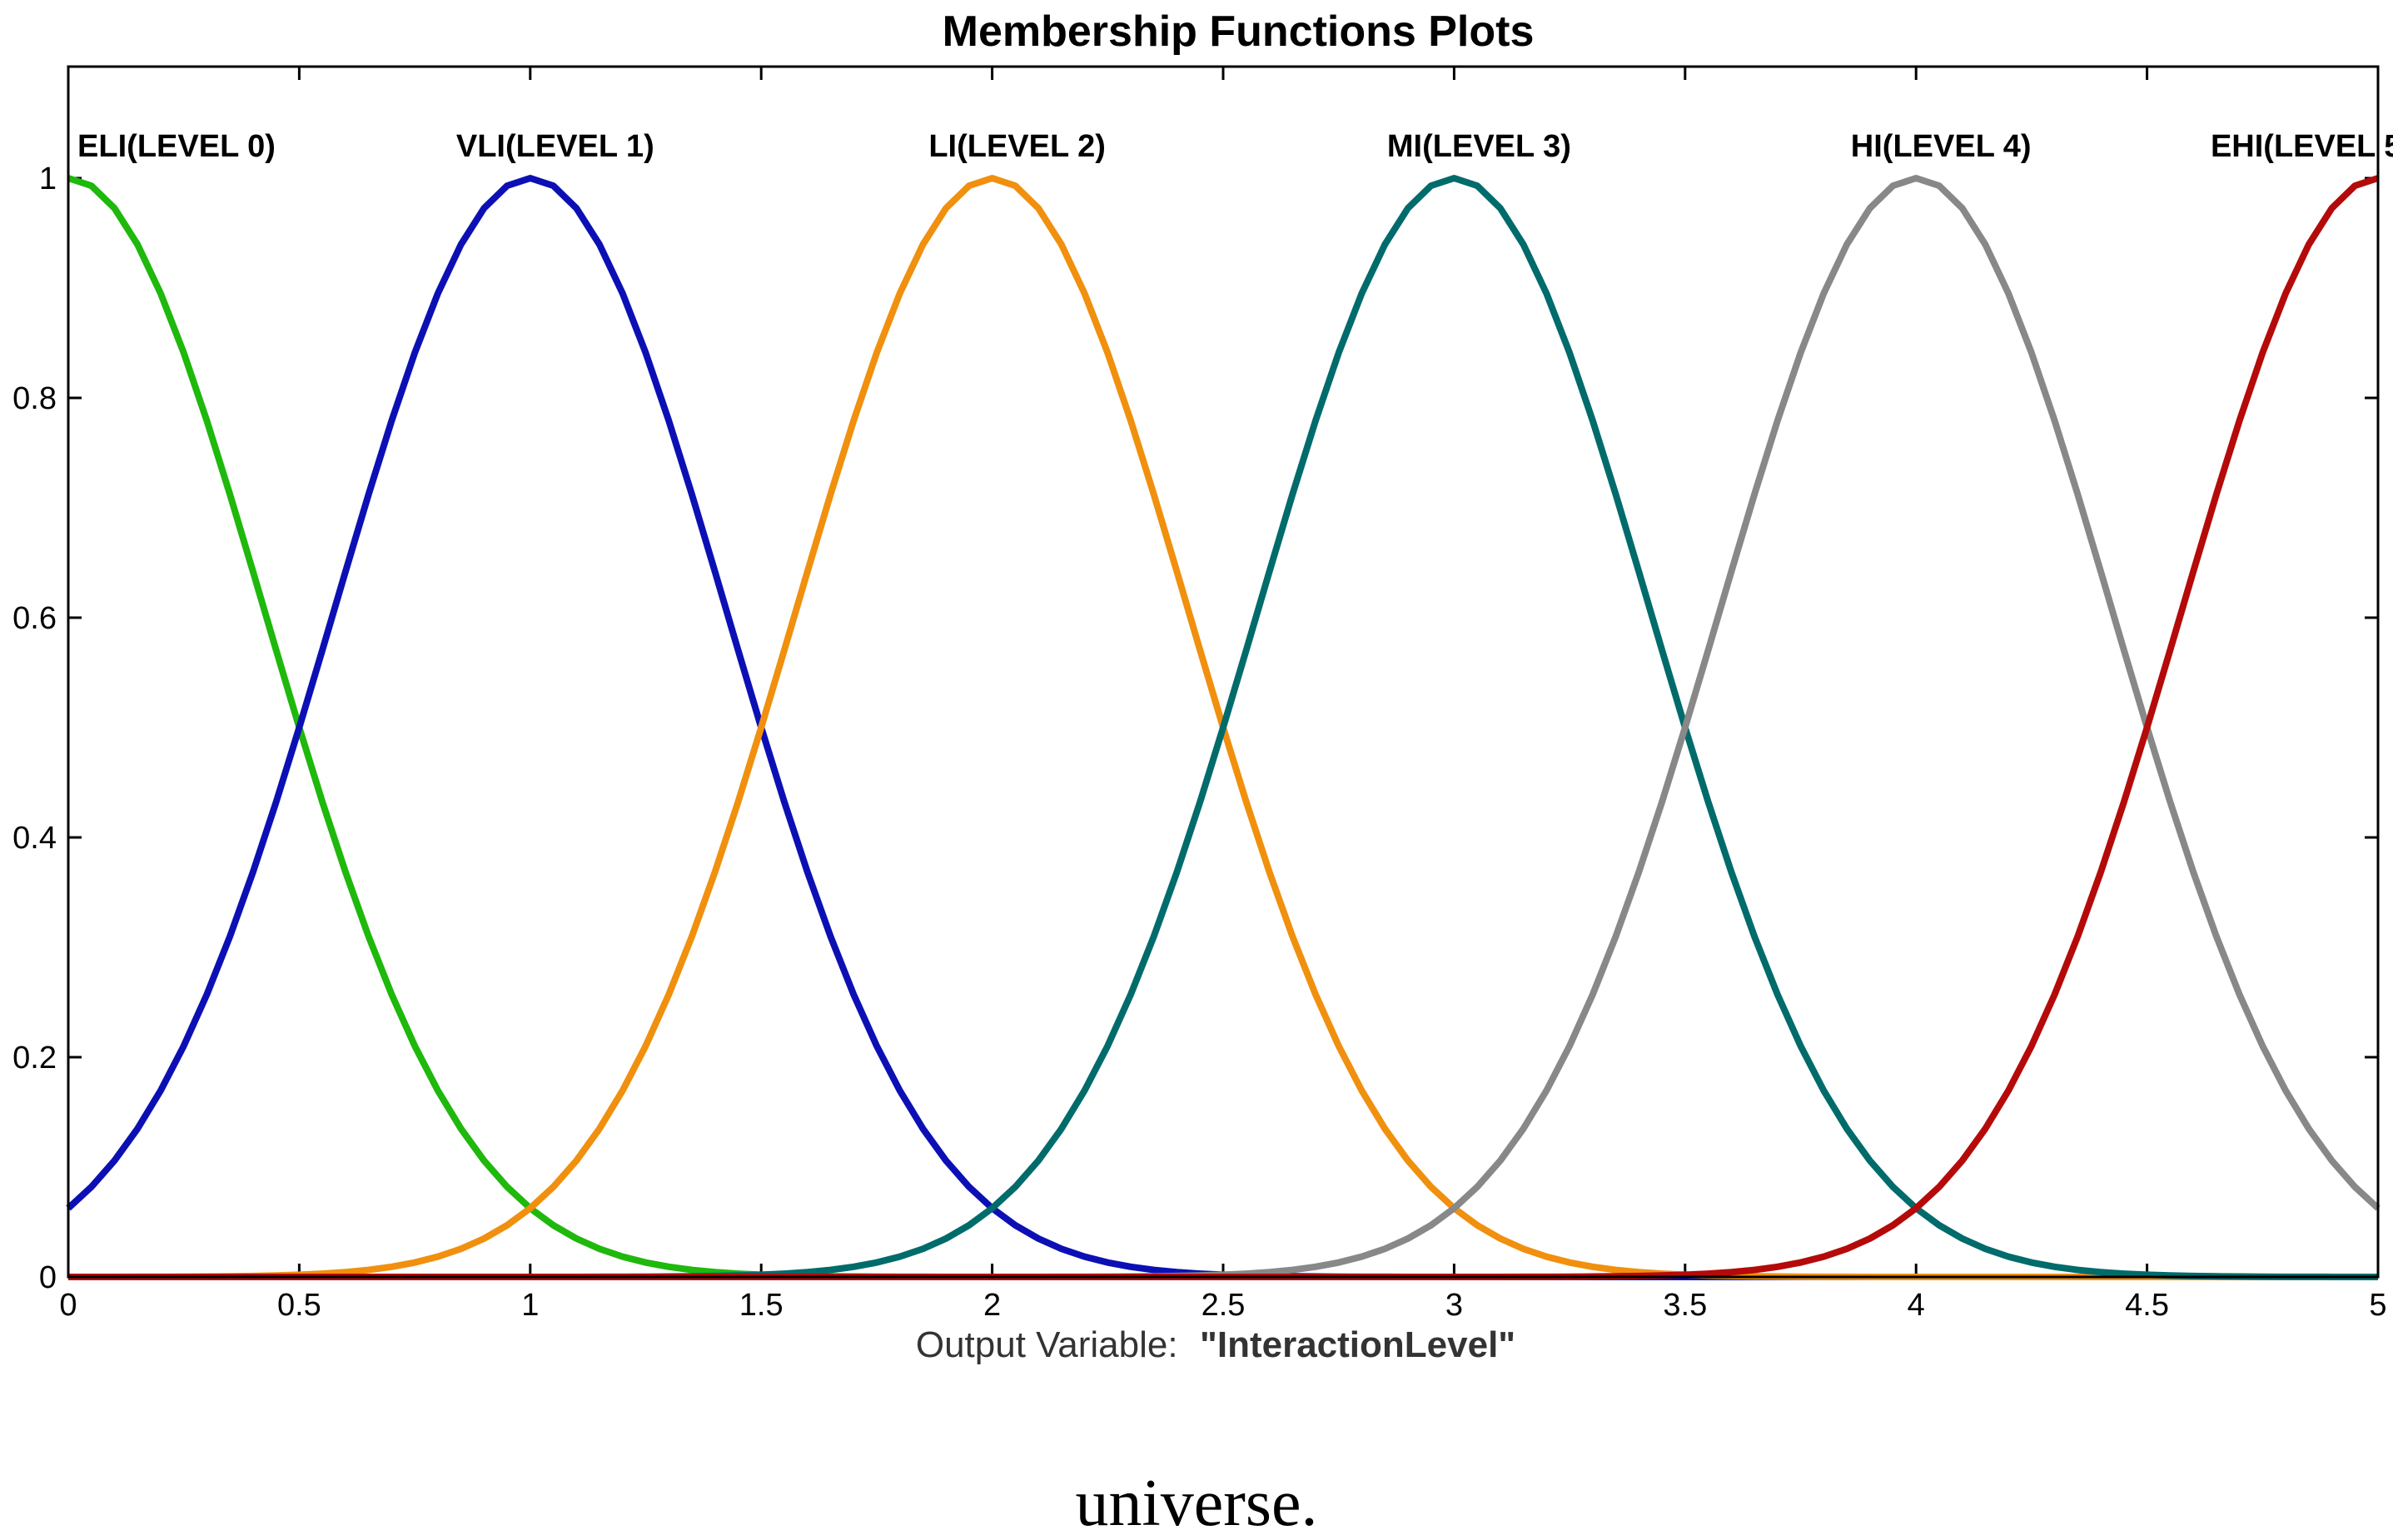 The image size is (2393, 1540). What do you see at coordinates (34, 1058) in the screenshot?
I see `y-tick-label: 0.2` at bounding box center [34, 1058].